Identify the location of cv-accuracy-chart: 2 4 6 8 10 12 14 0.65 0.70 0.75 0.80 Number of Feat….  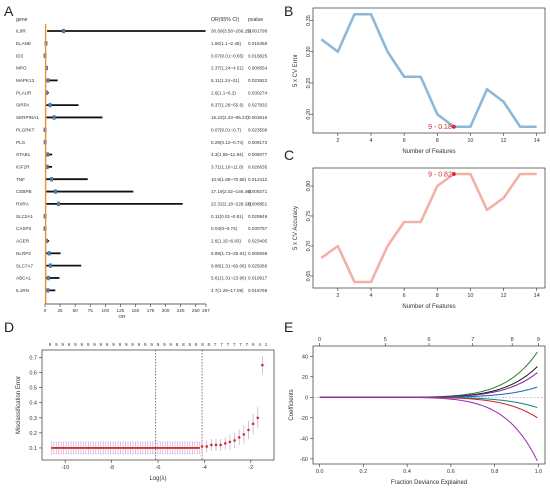
(419, 238).